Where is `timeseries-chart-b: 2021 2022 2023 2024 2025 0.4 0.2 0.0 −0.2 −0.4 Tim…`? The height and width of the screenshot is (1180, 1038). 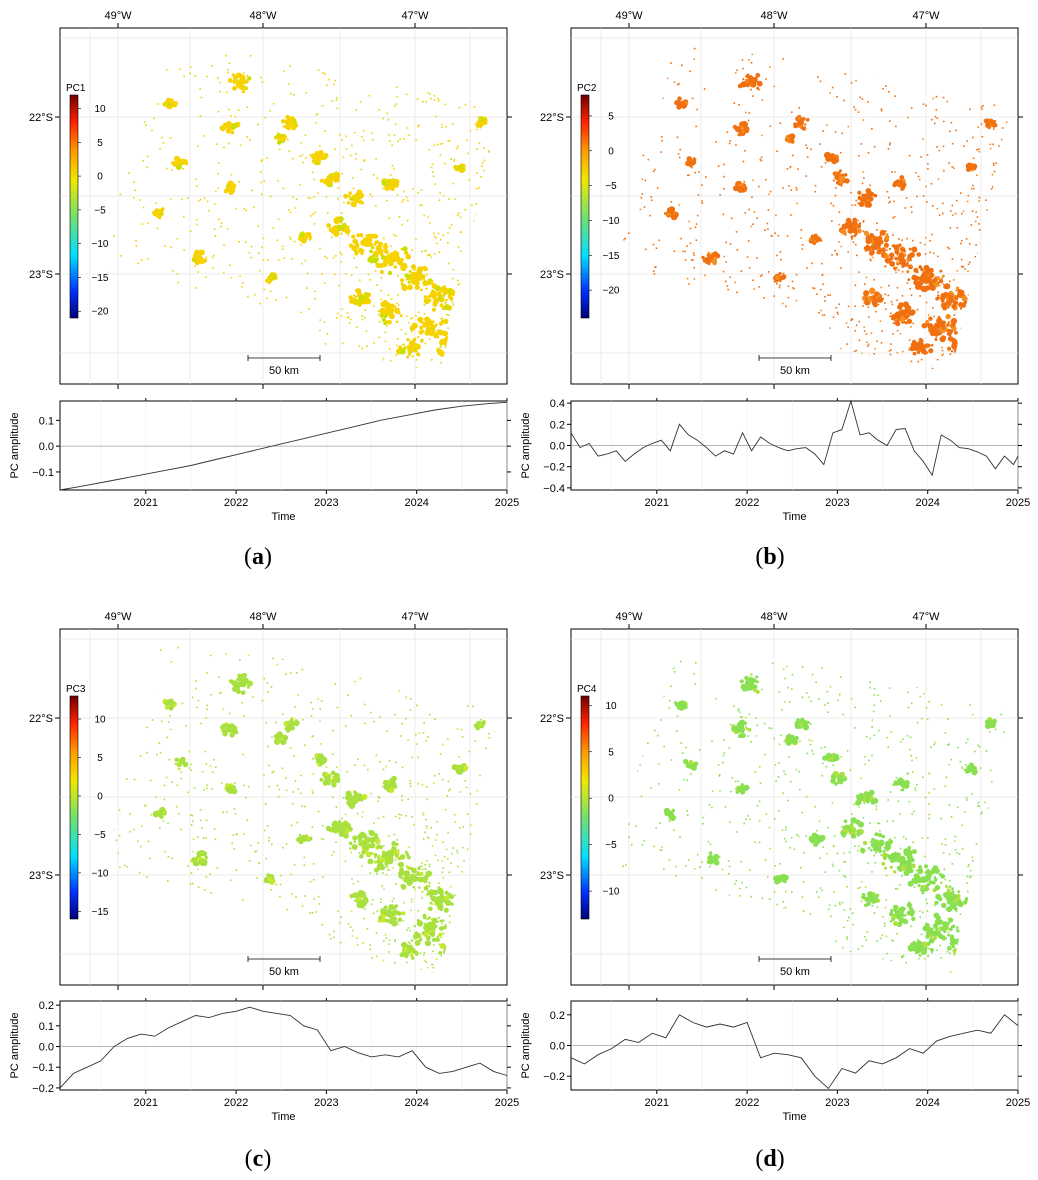
timeseries-chart-b: 2021 2022 2023 2024 2025 0.4 0.2 0.0 −0.2 −0.4 Tim… is located at coordinates (775, 460).